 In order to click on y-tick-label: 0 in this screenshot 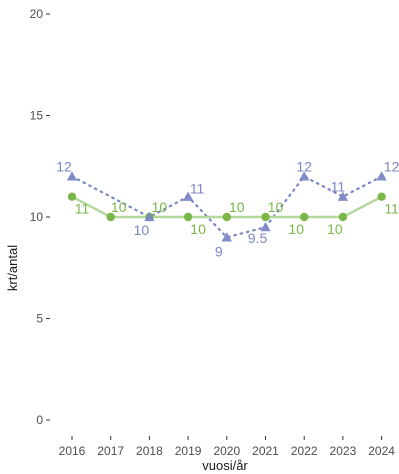, I will do `click(39, 420)`.